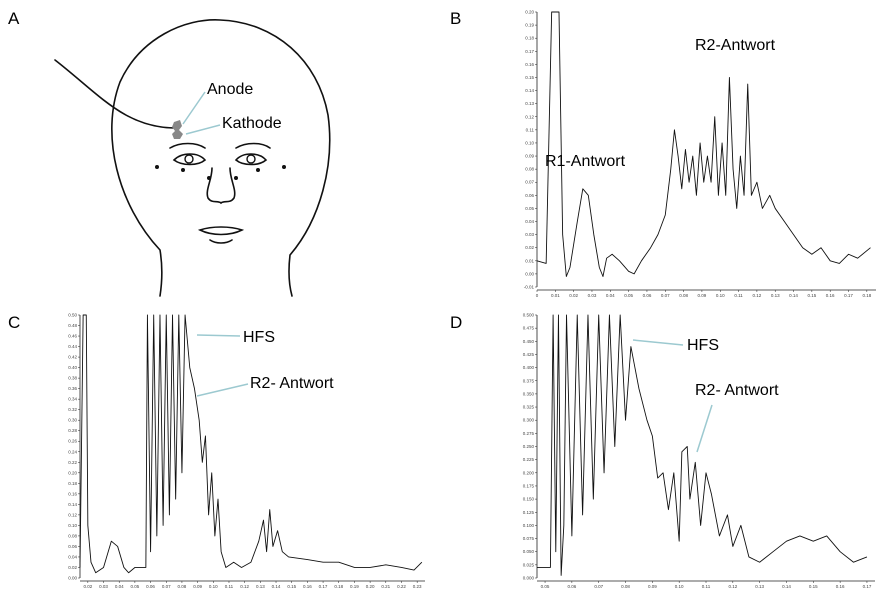  Describe the element at coordinates (529, 156) in the screenshot. I see `y-tick-label: 0.09` at that location.